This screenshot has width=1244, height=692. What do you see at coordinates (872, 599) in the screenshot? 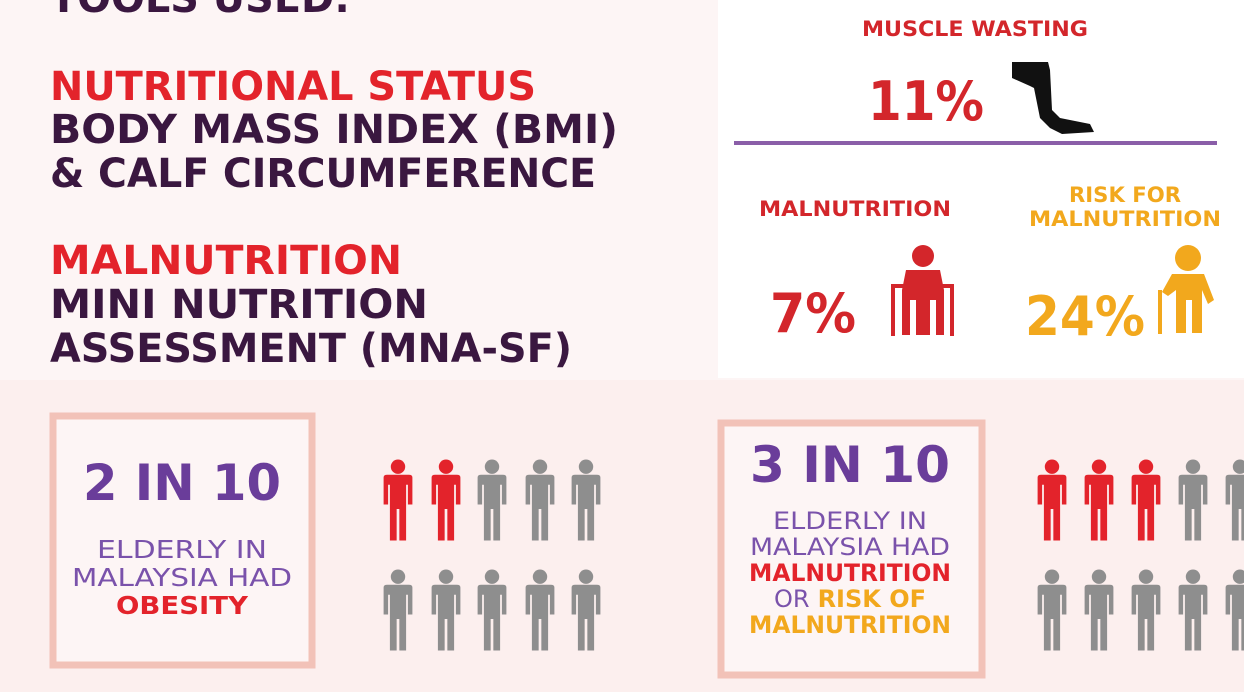
I see `card-risk: RISK OF` at bounding box center [872, 599].